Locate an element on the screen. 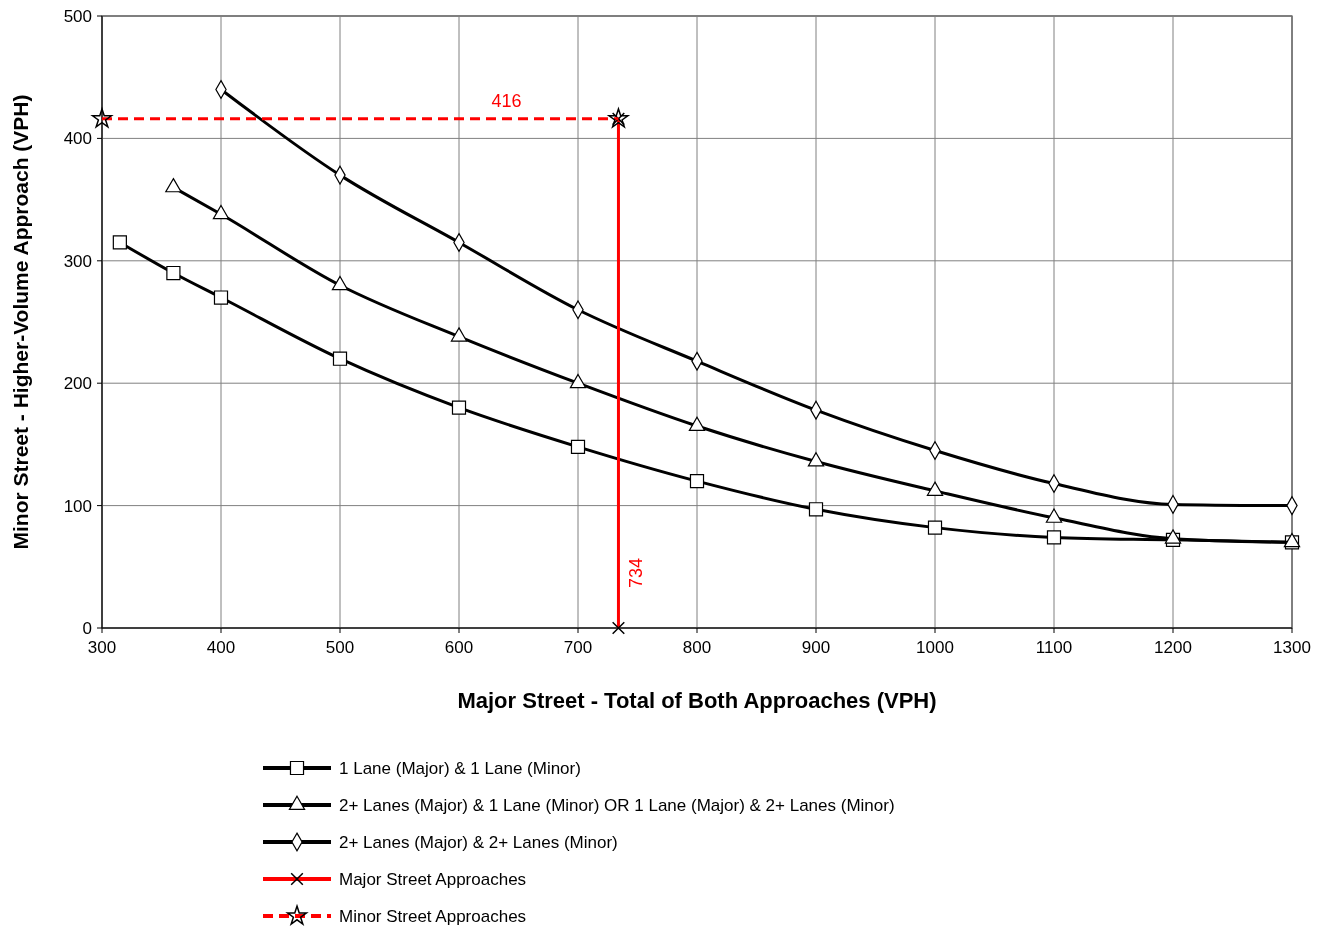 Image resolution: width=1327 pixels, height=930 pixels. y-tick-label: 100 is located at coordinates (77, 506).